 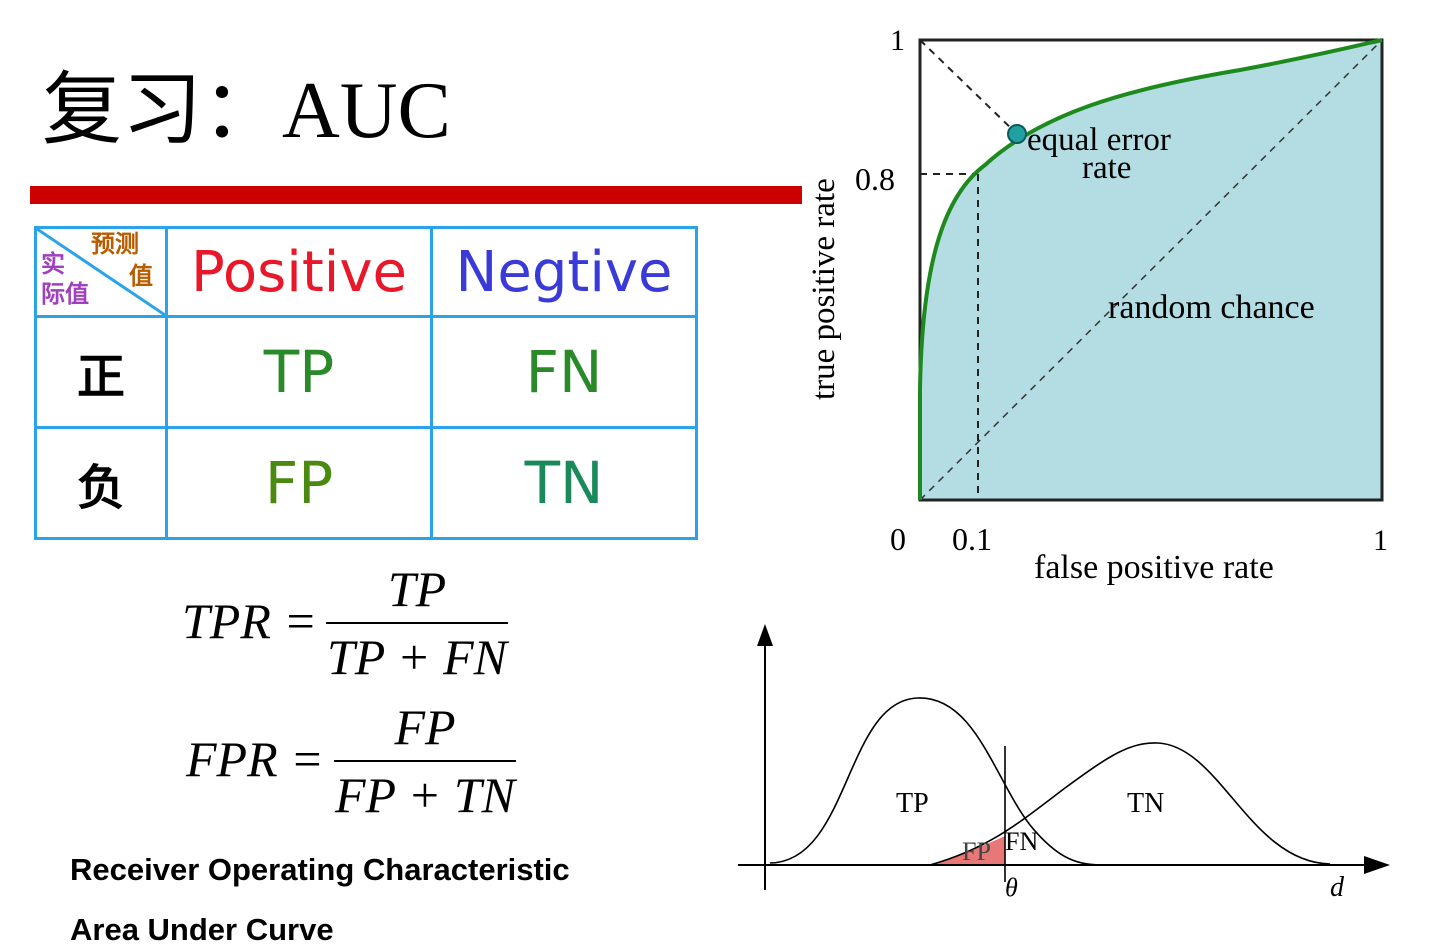 What do you see at coordinates (564, 372) in the screenshot?
I see `cell-fn: FN` at bounding box center [564, 372].